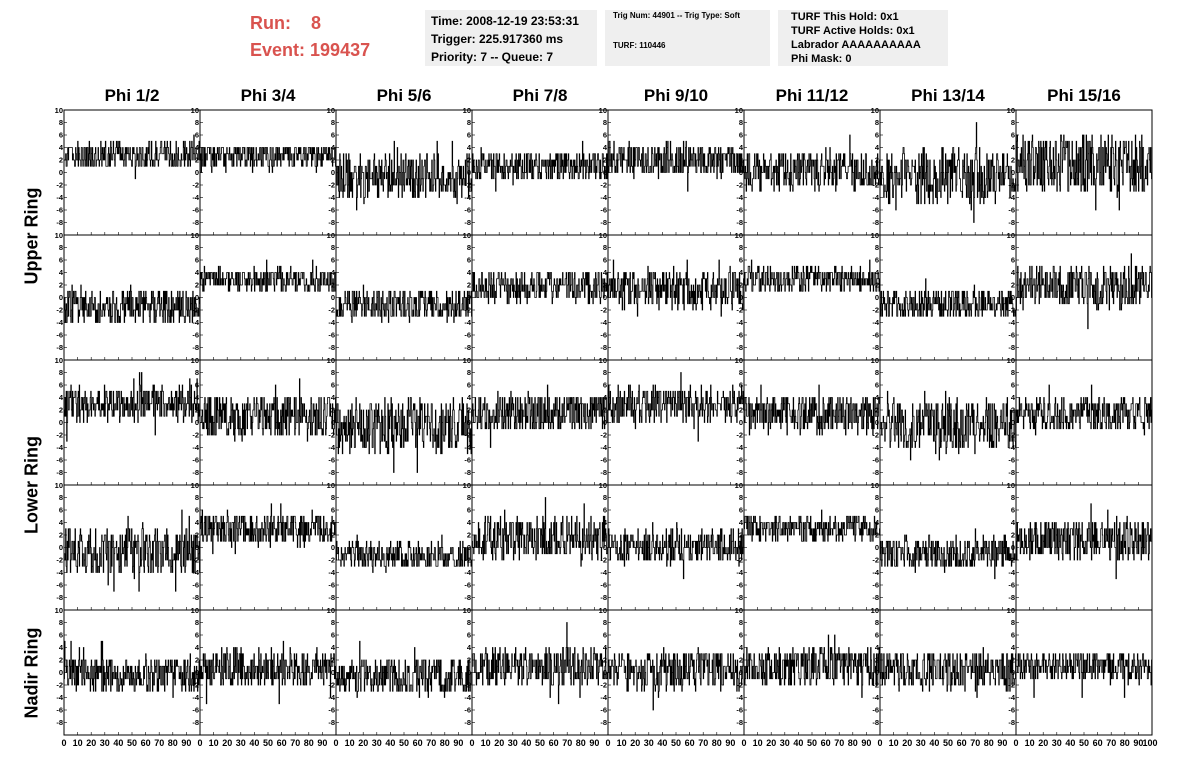 The image size is (1196, 772). Describe the element at coordinates (948, 95) in the screenshot. I see `phi-header-13-14: Phi 13/14` at that location.